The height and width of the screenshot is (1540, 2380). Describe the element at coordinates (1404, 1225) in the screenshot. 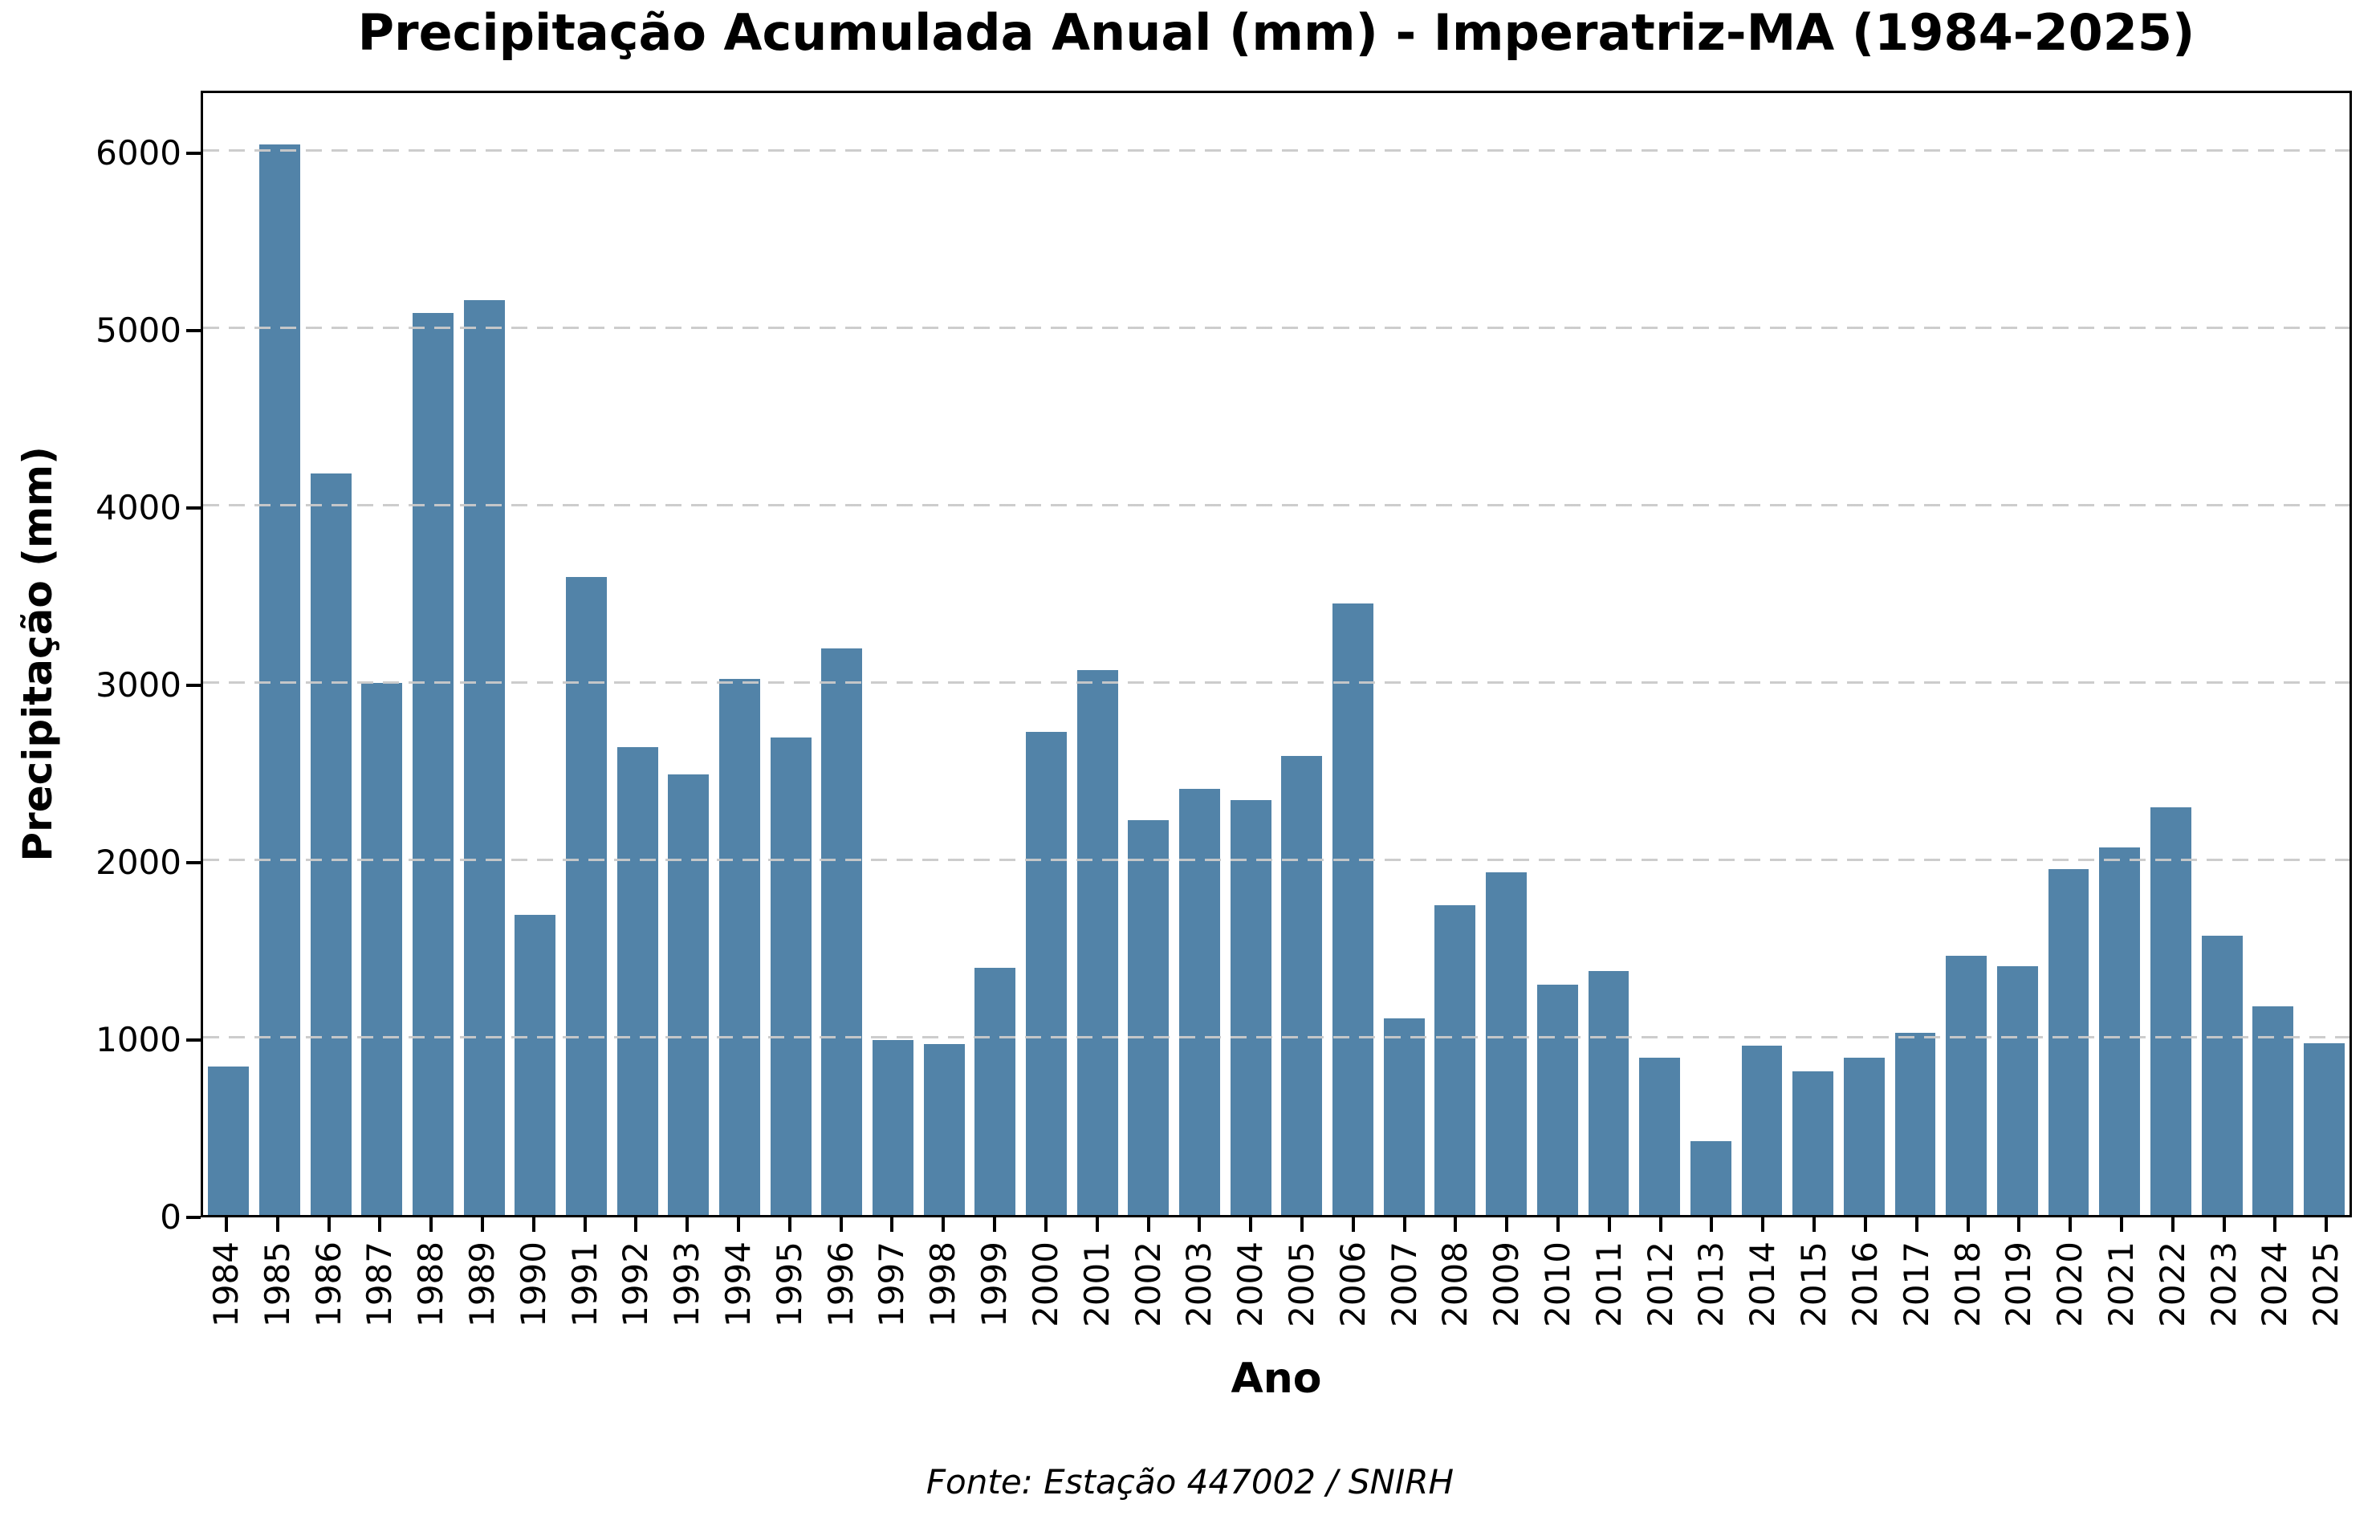

I see `x-tick-mark-2007` at that location.